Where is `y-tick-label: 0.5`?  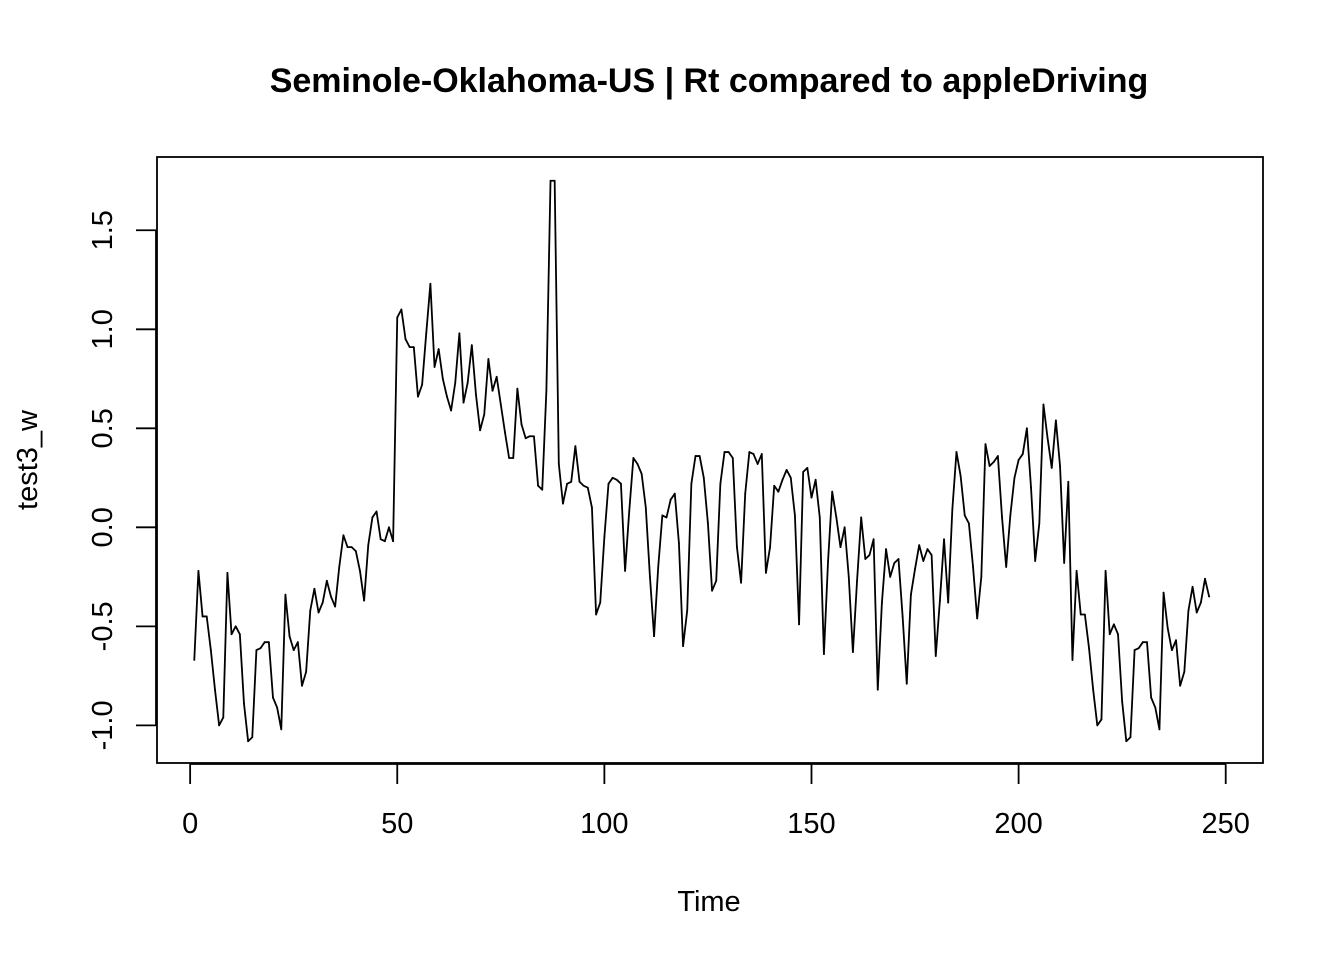
y-tick-label: 0.5 is located at coordinates (103, 428).